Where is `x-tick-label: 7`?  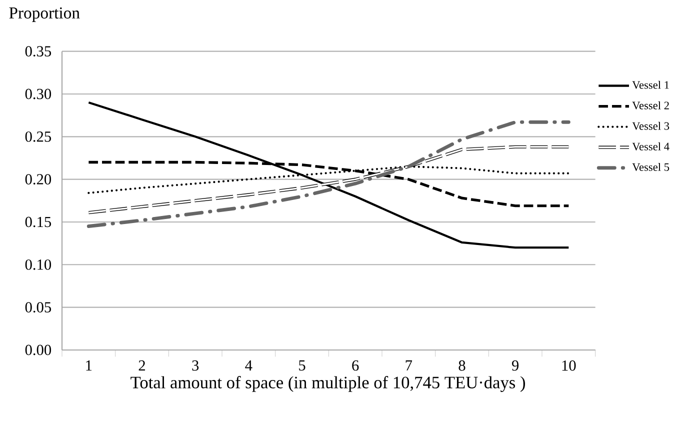 x-tick-label: 7 is located at coordinates (409, 365).